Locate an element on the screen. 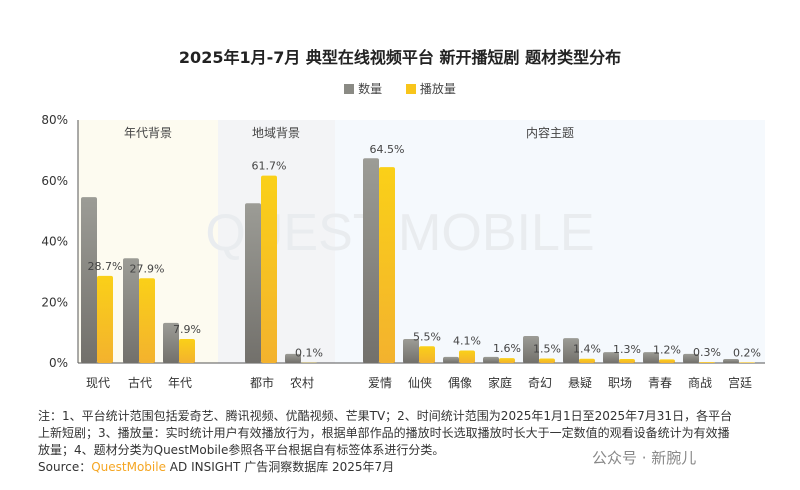 The height and width of the screenshot is (490, 800). data-label: 1.6% is located at coordinates (507, 348).